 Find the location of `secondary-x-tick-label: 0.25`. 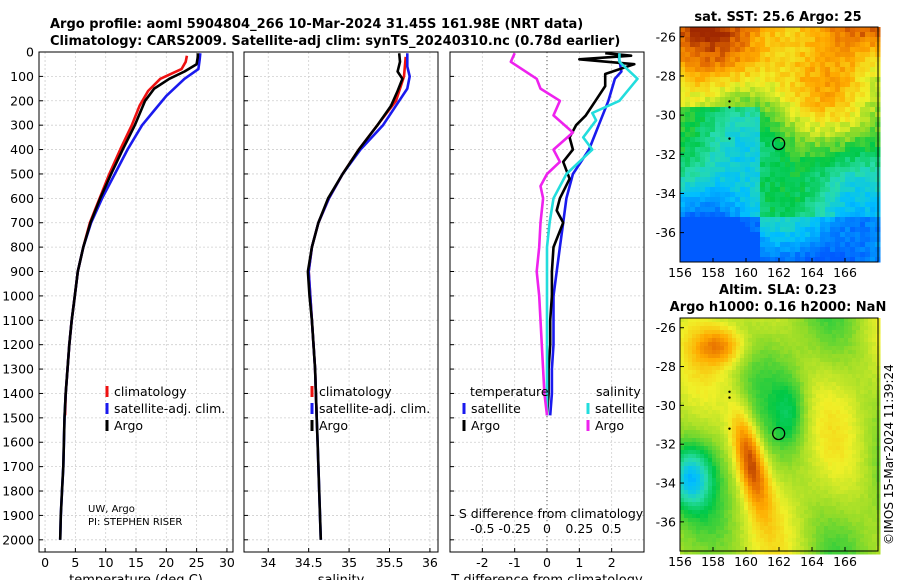

secondary-x-tick-label: 0.25 is located at coordinates (579, 528).